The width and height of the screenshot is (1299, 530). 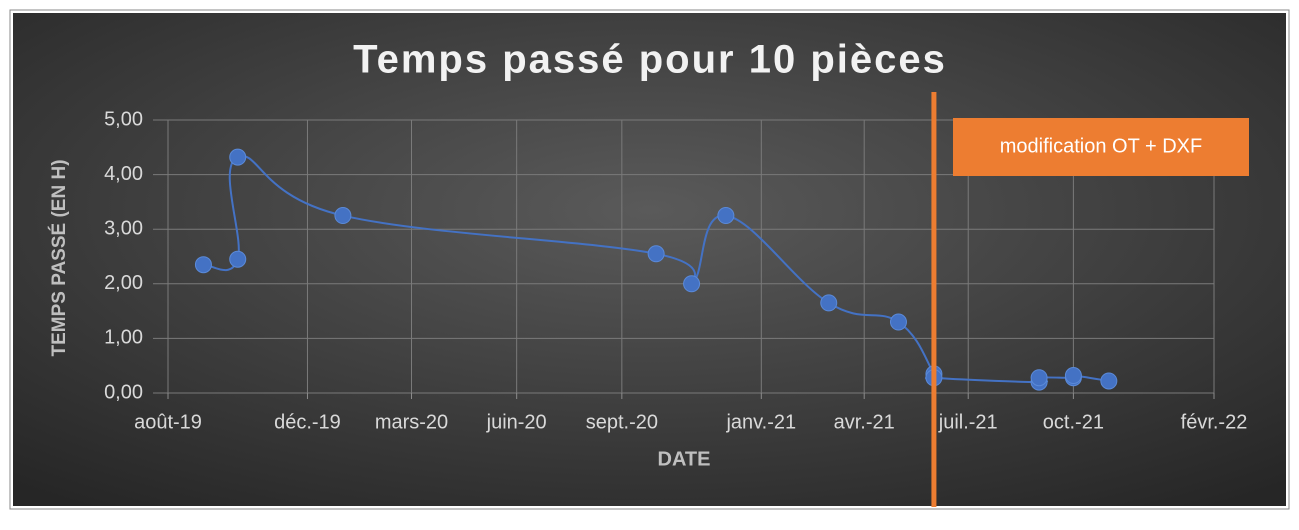 I want to click on x-tick-label: juil.-21, so click(x=968, y=422).